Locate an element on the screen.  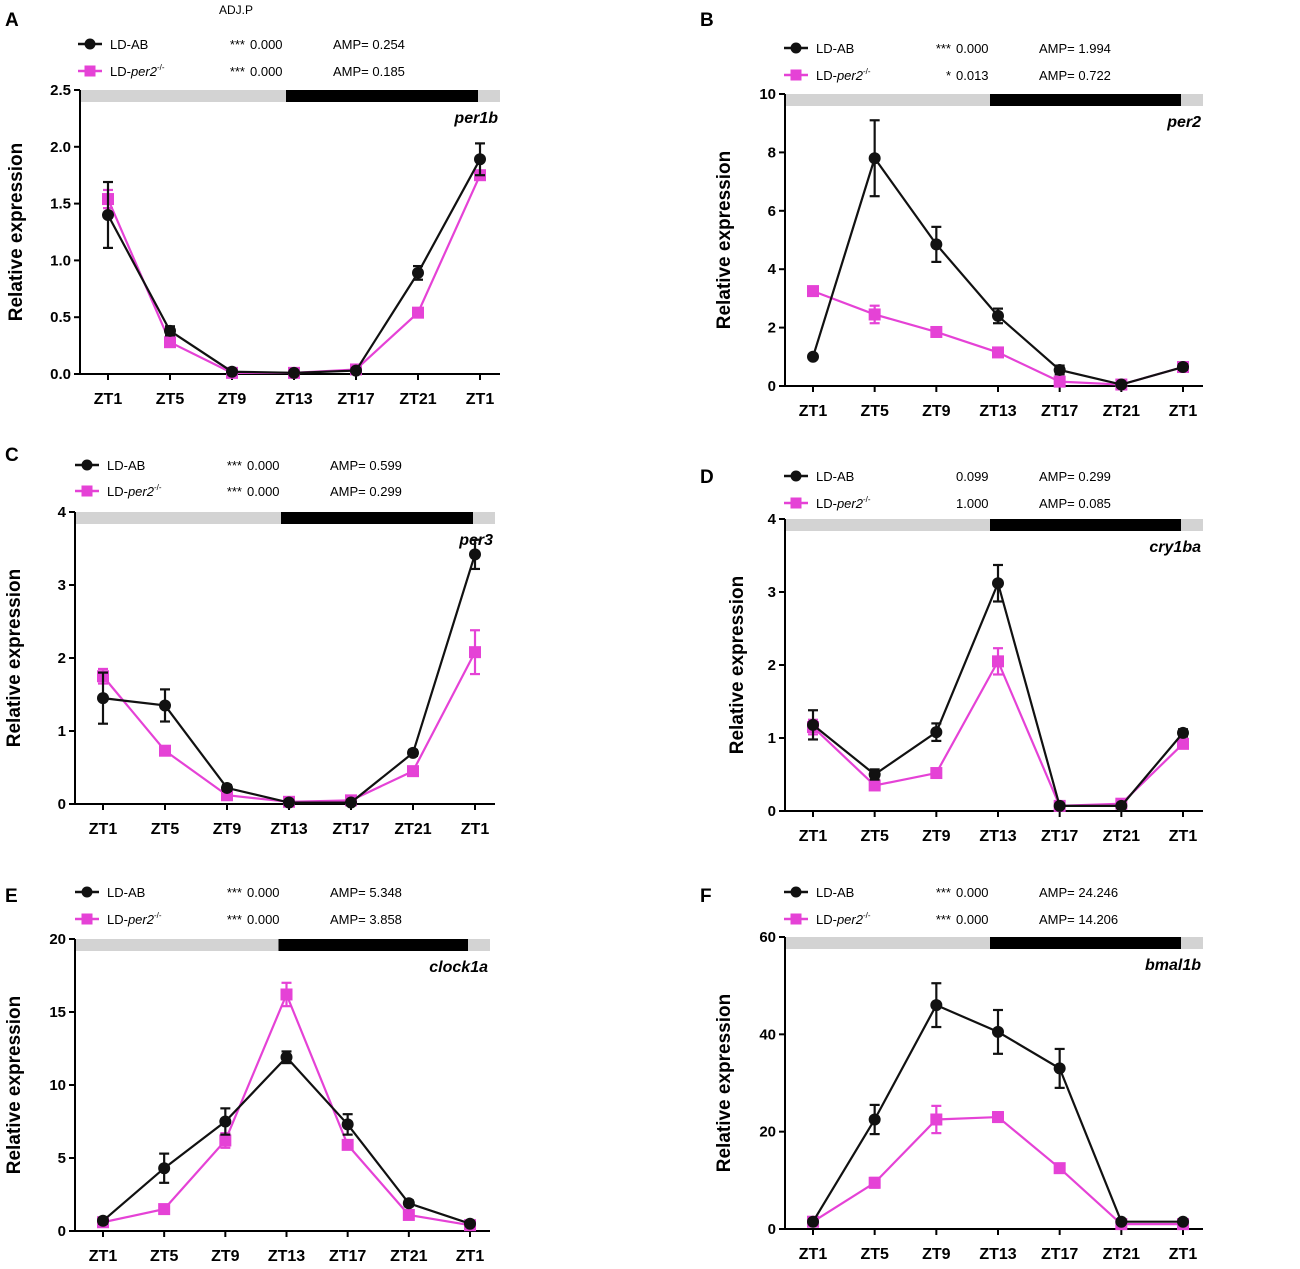
legend-entry: LD-per2-/- * 0.013 AMP= 0.722 is located at coordinates (947, 75).